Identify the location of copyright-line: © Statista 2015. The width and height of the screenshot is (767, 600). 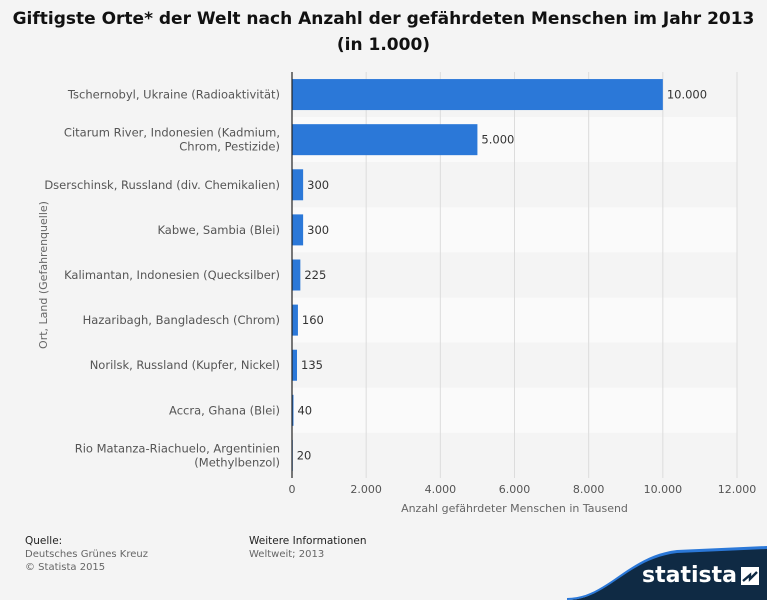
(65, 567).